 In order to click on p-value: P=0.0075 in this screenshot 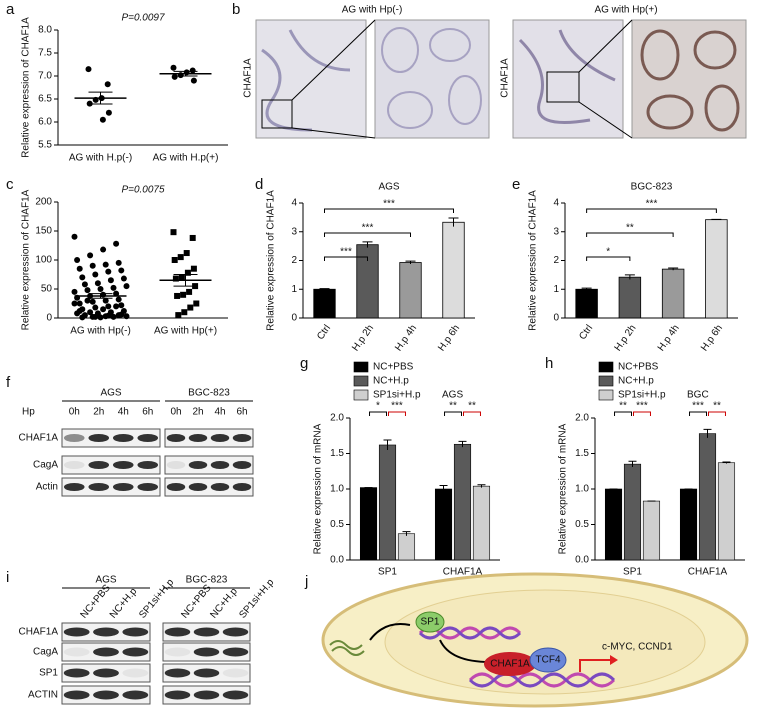, I will do `click(143, 190)`.